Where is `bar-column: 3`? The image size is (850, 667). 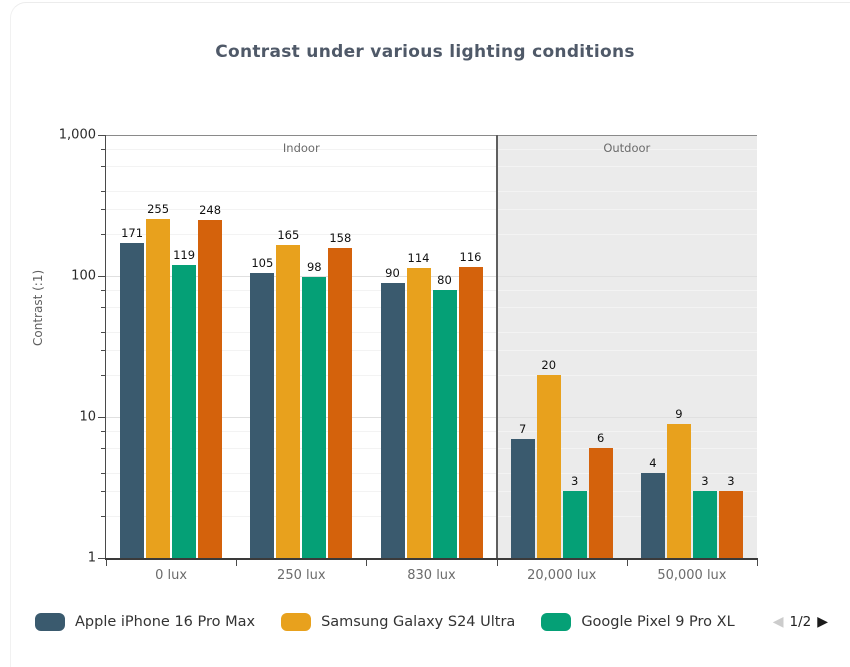
bar-column: 3 is located at coordinates (574, 516).